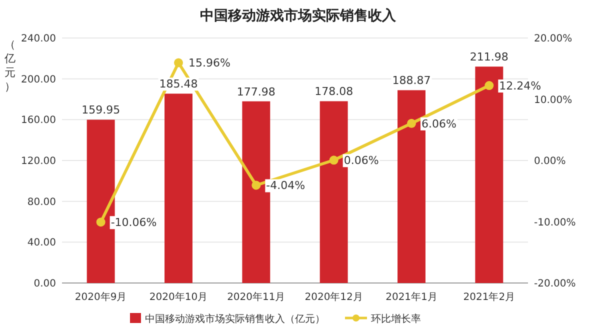  What do you see at coordinates (555, 284) in the screenshot?
I see `y2-tick-label: -20.00%` at bounding box center [555, 284].